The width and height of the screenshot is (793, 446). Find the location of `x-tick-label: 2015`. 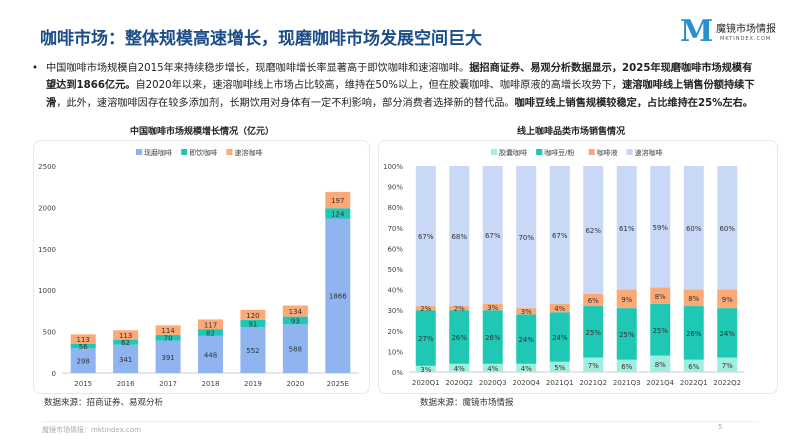

x-tick-label: 2015 is located at coordinates (83, 384).